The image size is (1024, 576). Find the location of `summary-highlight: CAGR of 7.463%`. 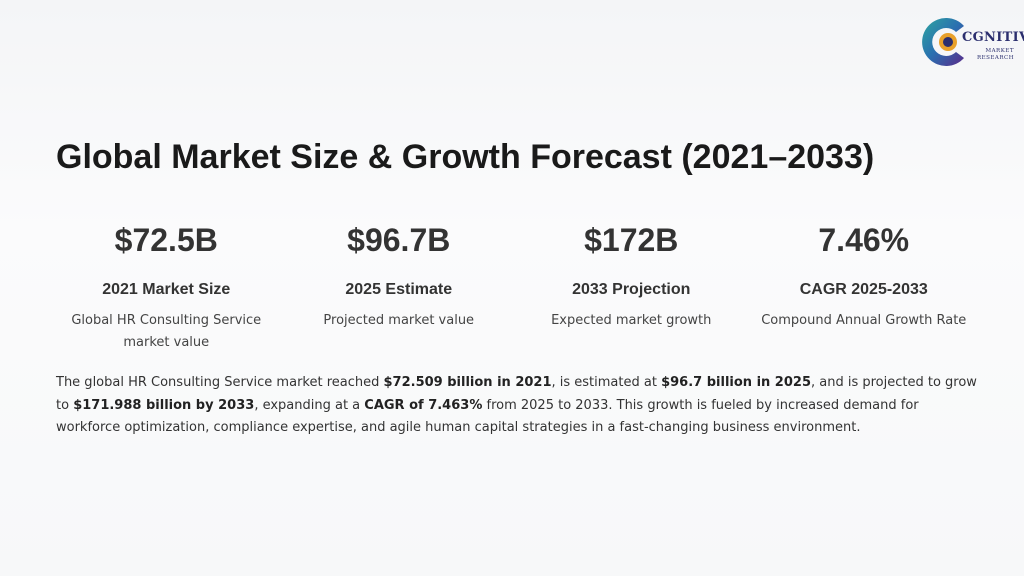

summary-highlight: CAGR of 7.463% is located at coordinates (423, 405).